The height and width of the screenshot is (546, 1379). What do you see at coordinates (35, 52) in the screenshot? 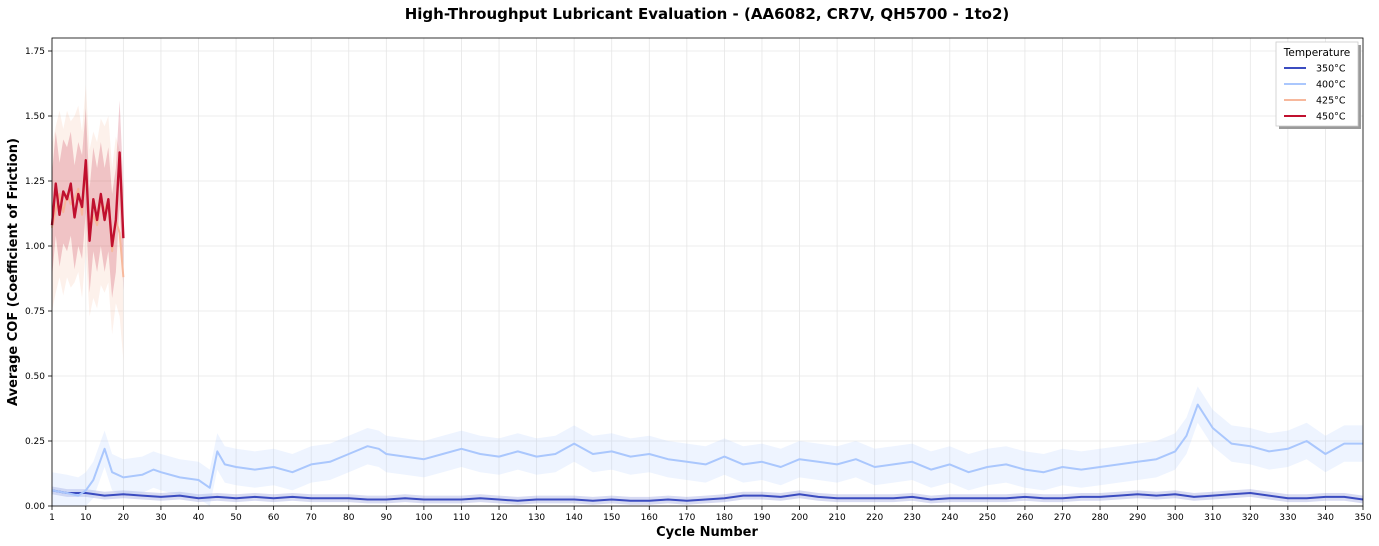
I see `y-tick-label: 1.75` at bounding box center [35, 52].